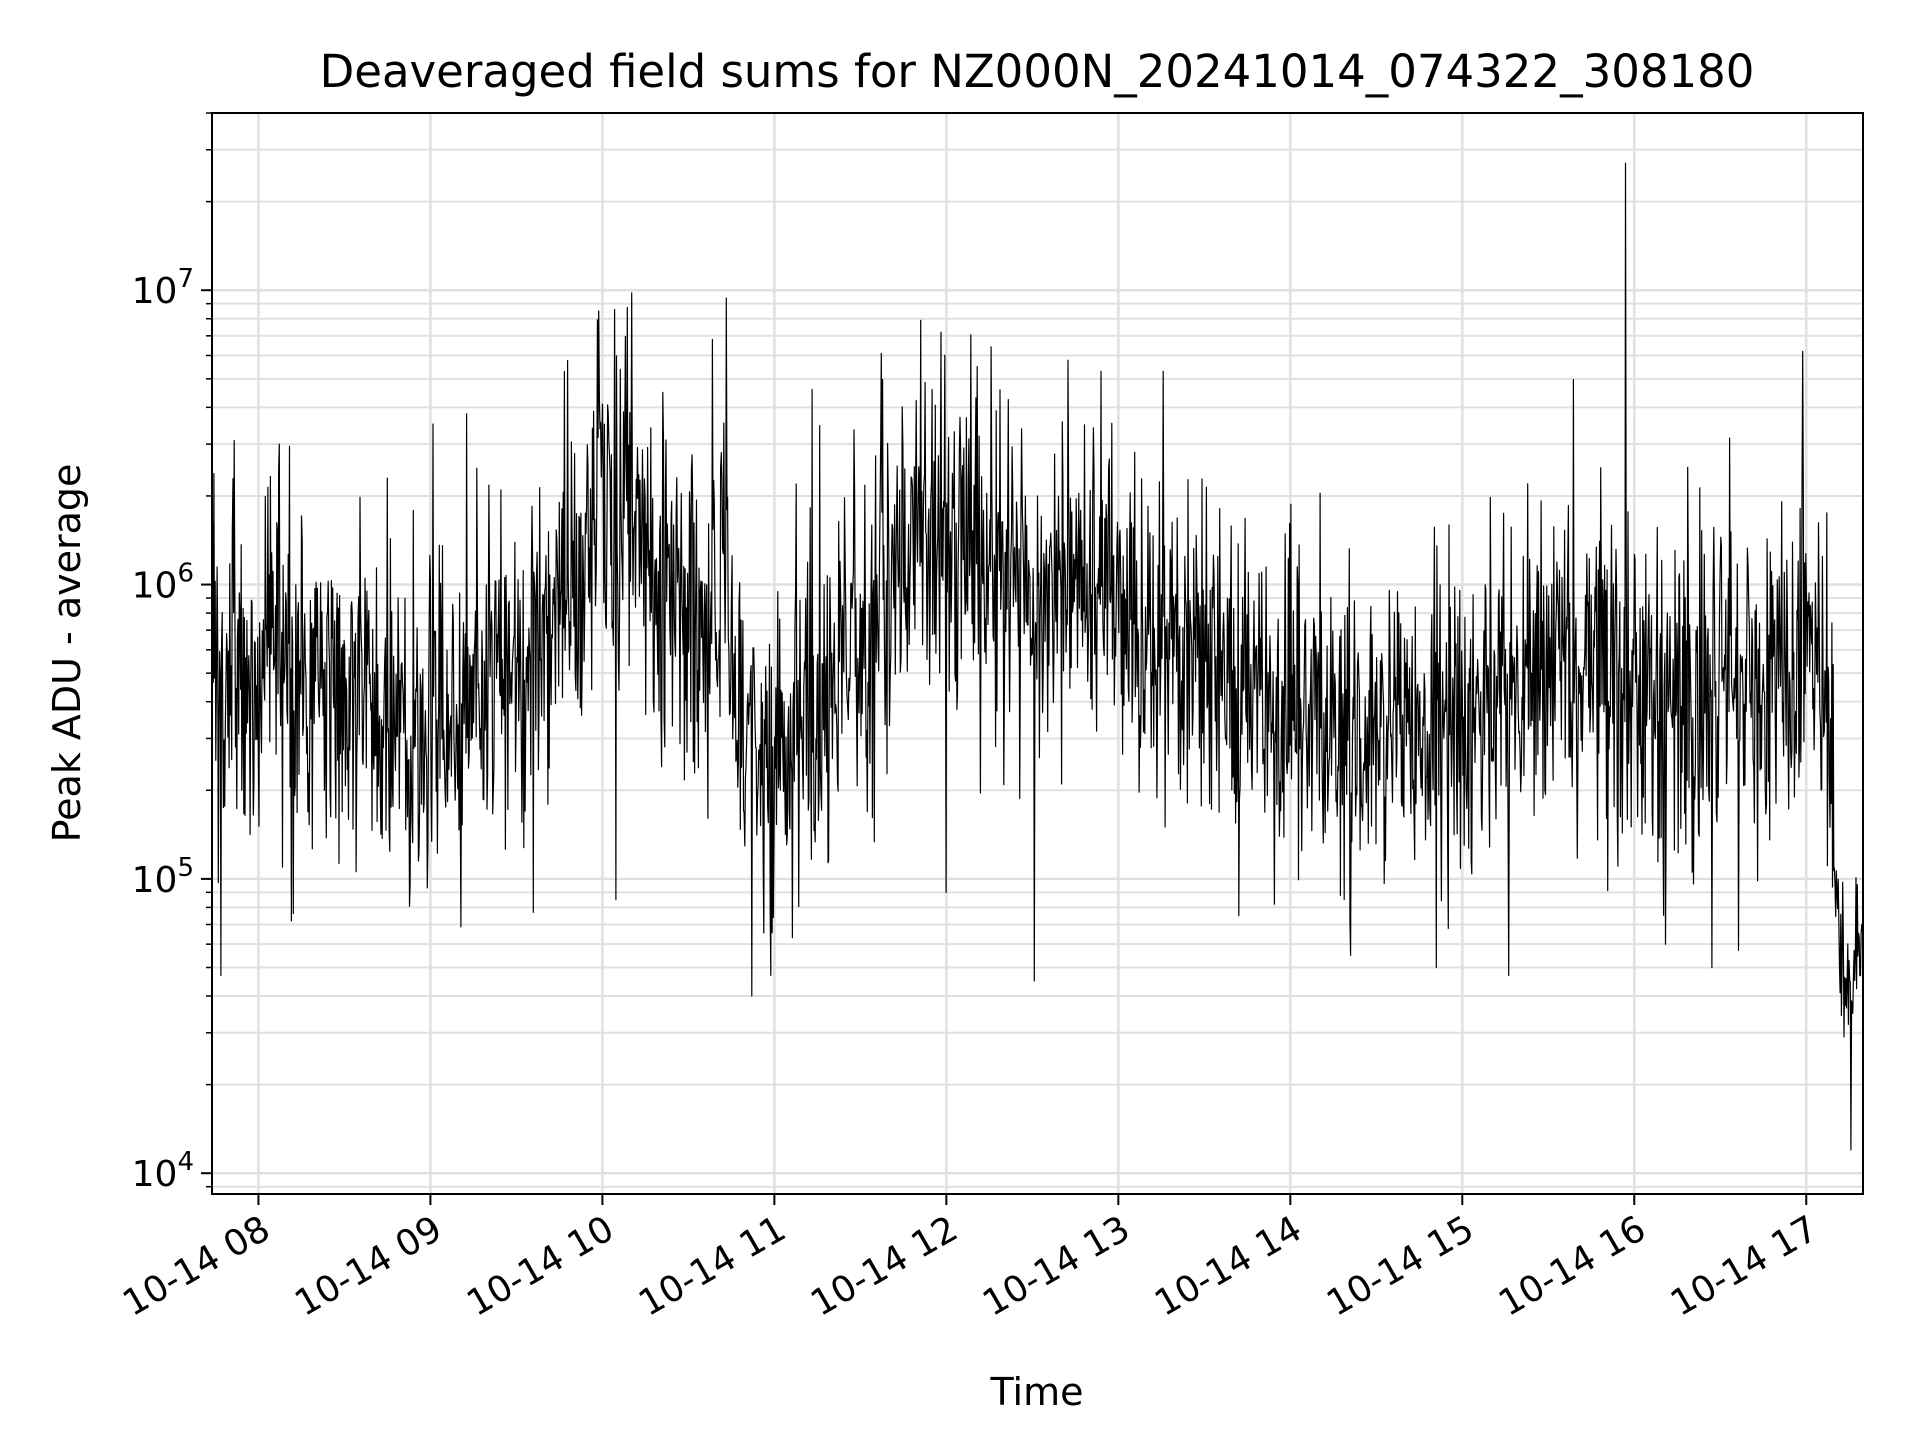 The image size is (1920, 1440). Describe the element at coordinates (172, 653) in the screenshot. I see `y-axis: 10⁴ 10⁵ 10⁶ 10⁷` at that location.